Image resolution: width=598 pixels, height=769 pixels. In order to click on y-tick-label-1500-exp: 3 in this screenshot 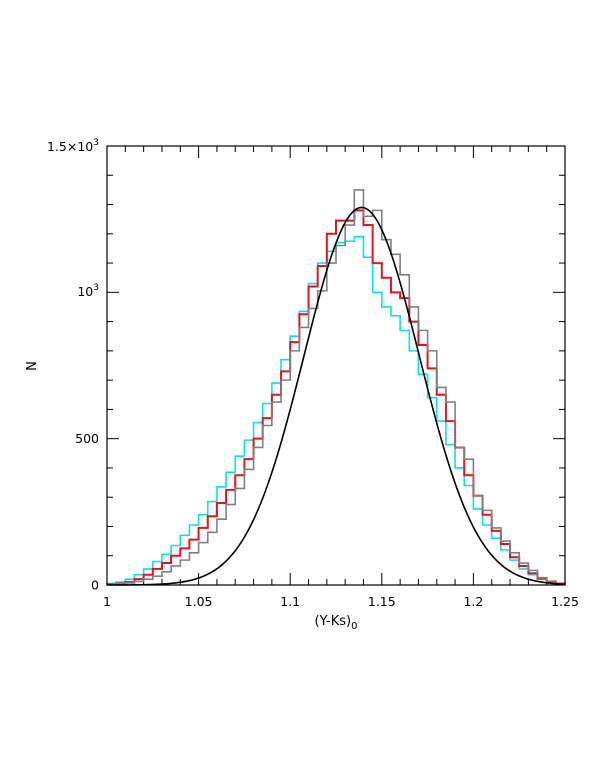, I will do `click(96, 143)`.